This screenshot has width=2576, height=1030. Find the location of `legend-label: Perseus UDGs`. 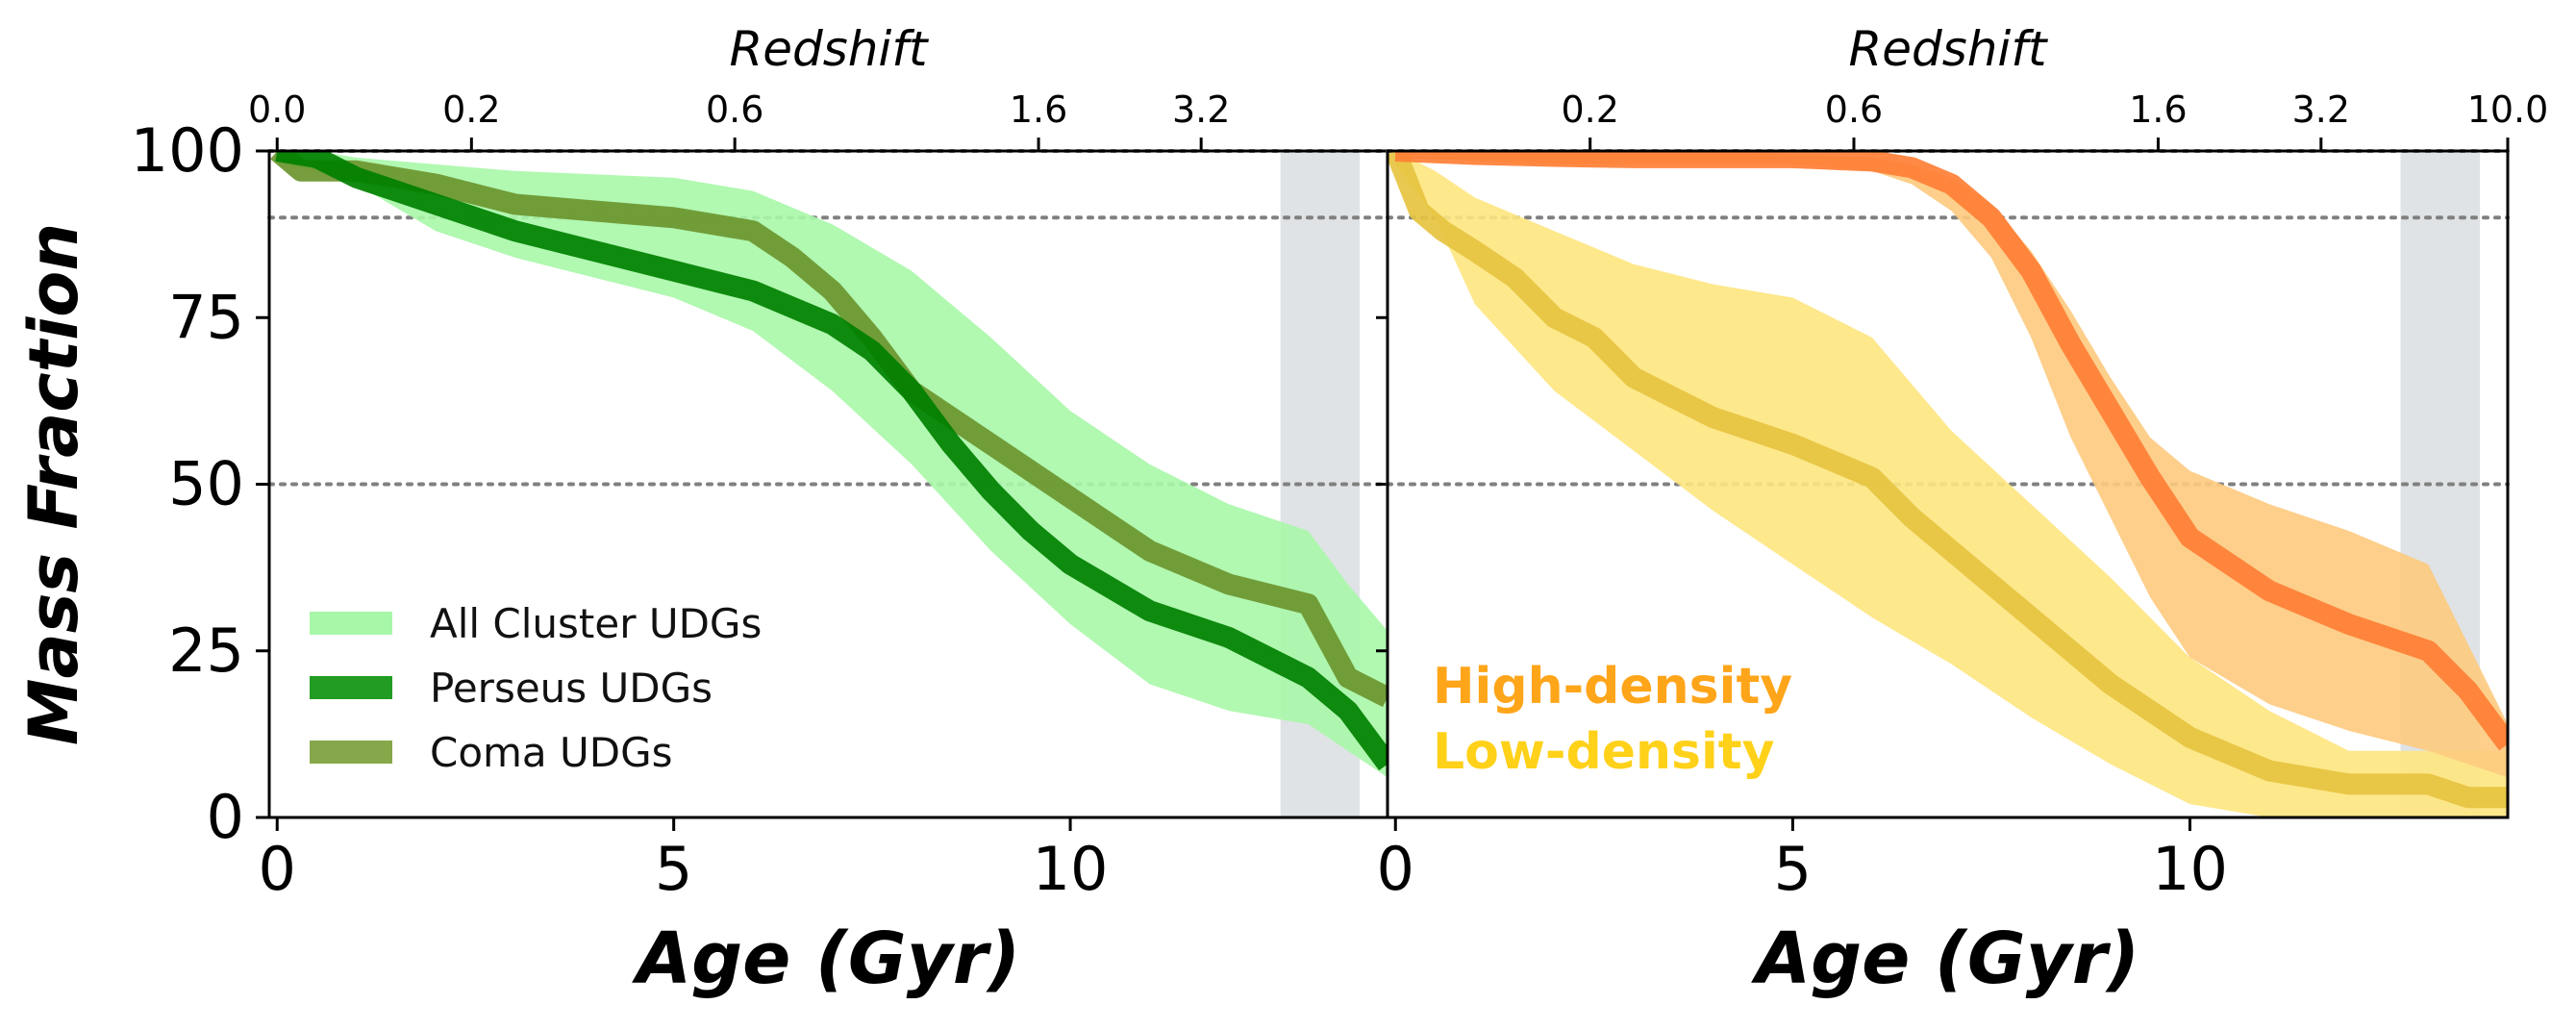

legend-label: Perseus UDGs is located at coordinates (571, 689).